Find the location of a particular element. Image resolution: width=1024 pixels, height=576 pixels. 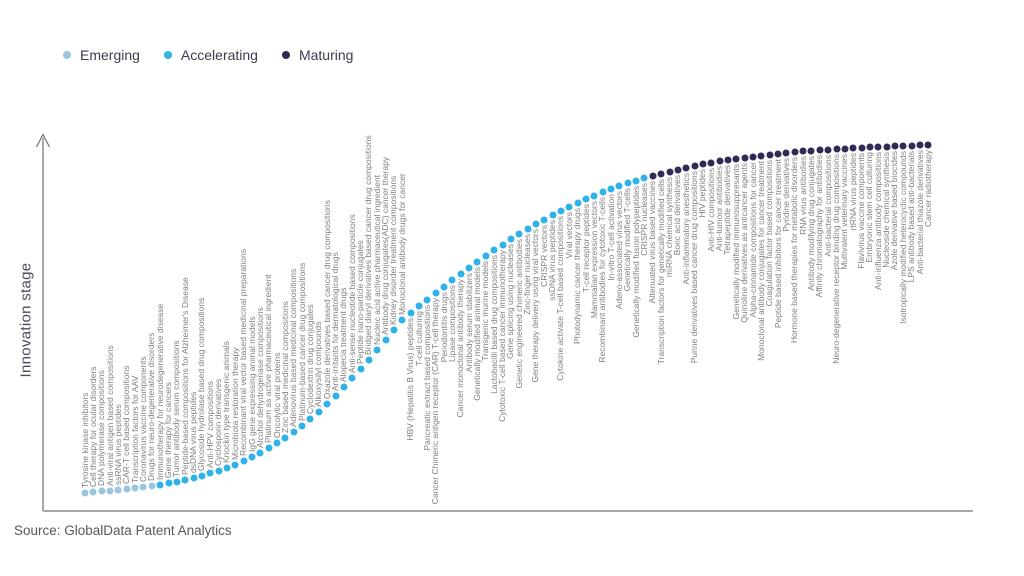

legend-label: Emerging is located at coordinates (110, 55).